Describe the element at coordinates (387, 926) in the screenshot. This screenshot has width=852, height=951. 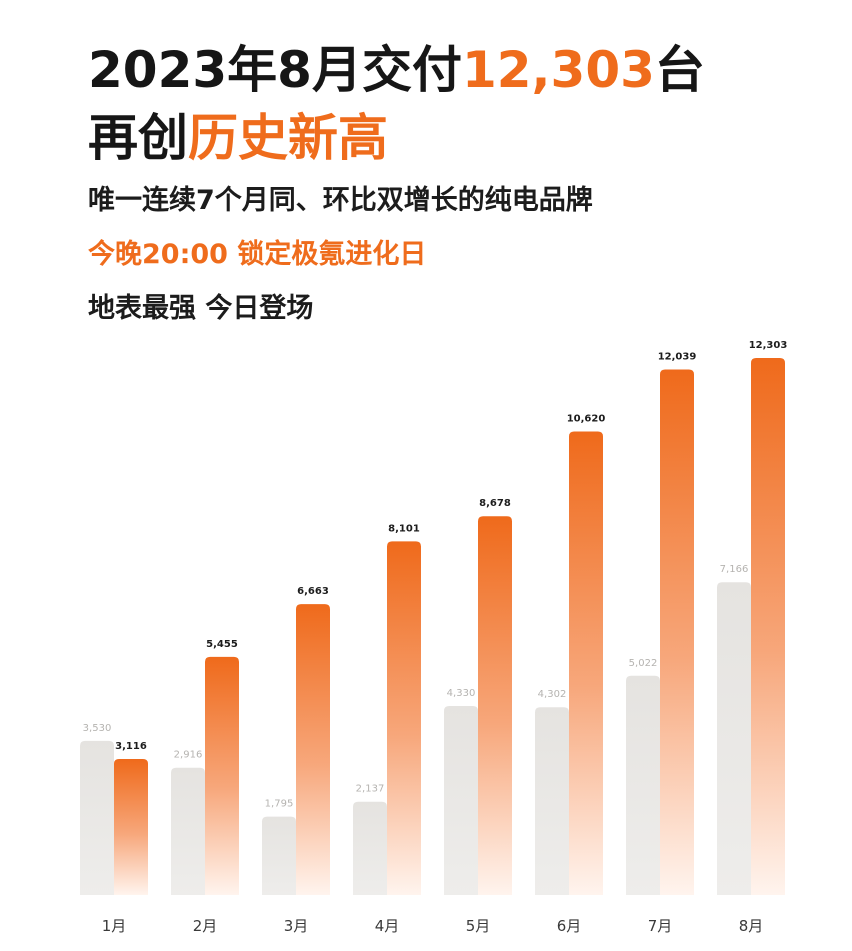
I see `x-tick-label-4: 4月` at that location.